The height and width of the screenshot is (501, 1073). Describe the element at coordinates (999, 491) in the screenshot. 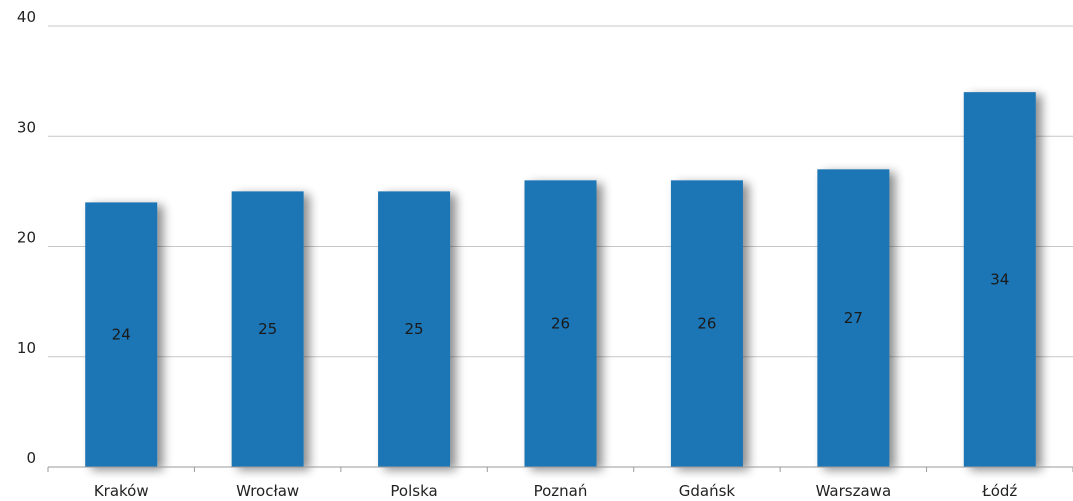

I see `x-category-label: Łódź` at that location.